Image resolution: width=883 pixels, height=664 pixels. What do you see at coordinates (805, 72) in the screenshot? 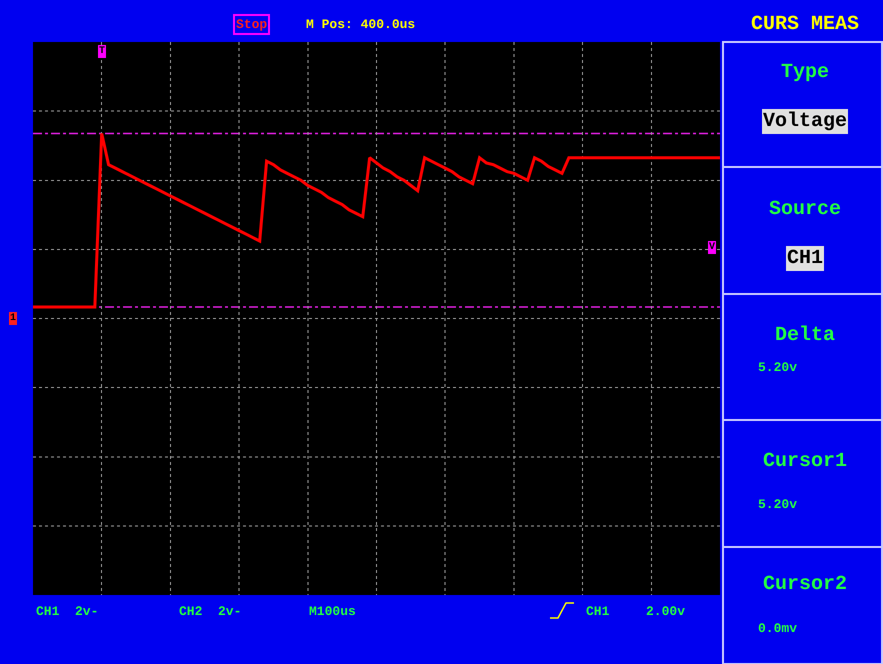
I see `text: Type` at bounding box center [805, 72].